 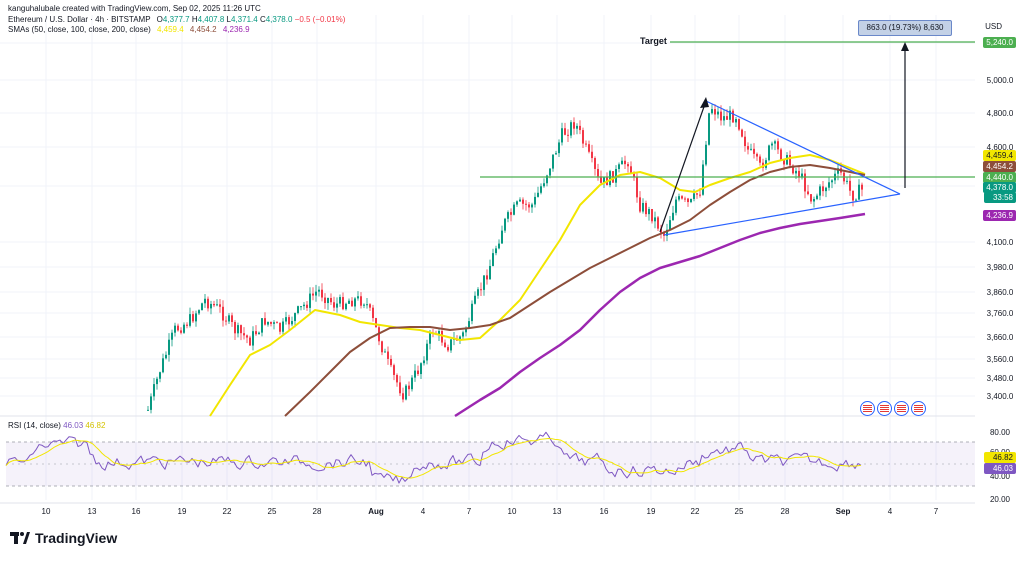 I want to click on rsi-ma-line, so click(x=433, y=458).